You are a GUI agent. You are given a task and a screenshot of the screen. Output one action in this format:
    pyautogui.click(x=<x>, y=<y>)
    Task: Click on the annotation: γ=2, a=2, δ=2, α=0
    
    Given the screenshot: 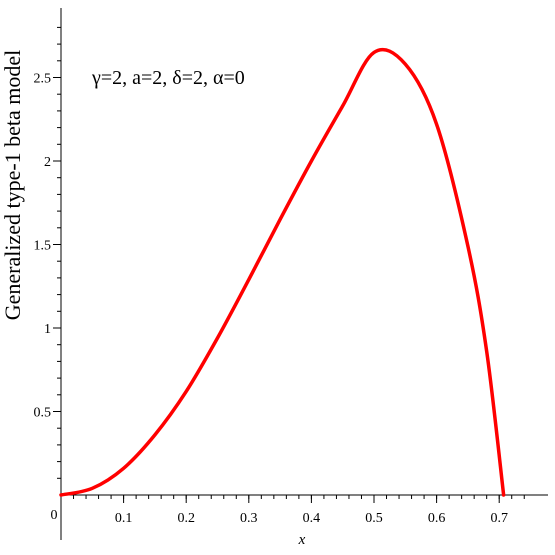 What is the action you would take?
    pyautogui.click(x=168, y=78)
    